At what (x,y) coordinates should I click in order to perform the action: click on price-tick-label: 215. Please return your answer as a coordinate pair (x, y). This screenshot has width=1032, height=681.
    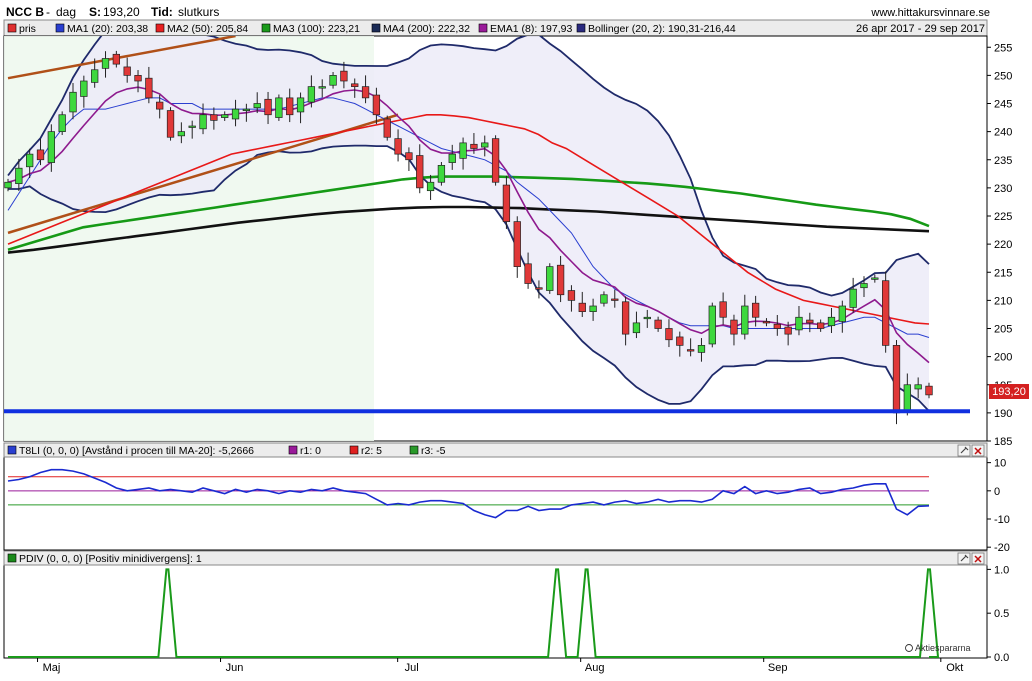
    Looking at the image, I should click on (1003, 273).